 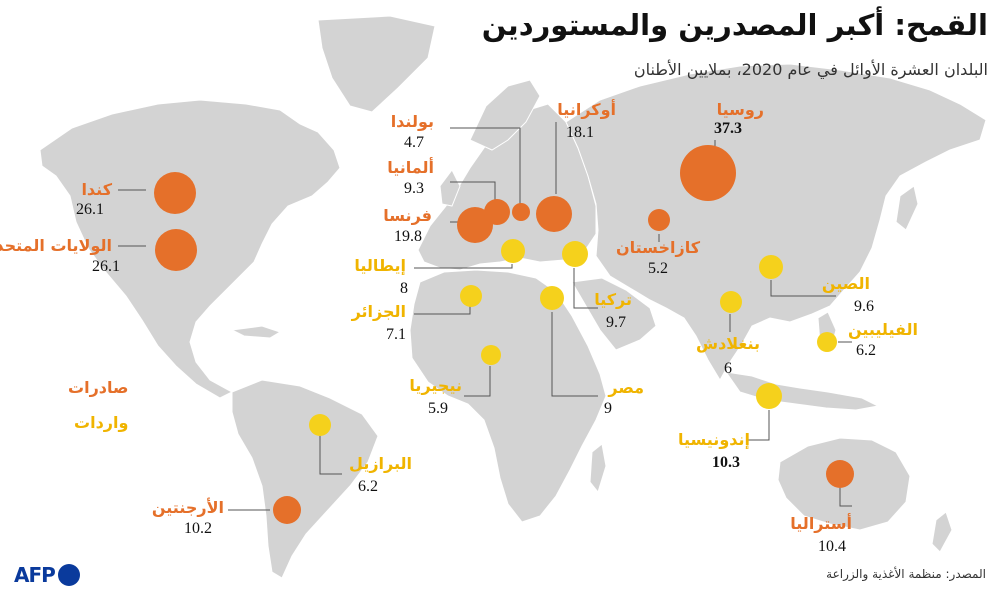 I want to click on value-china: 9.6, so click(x=864, y=306).